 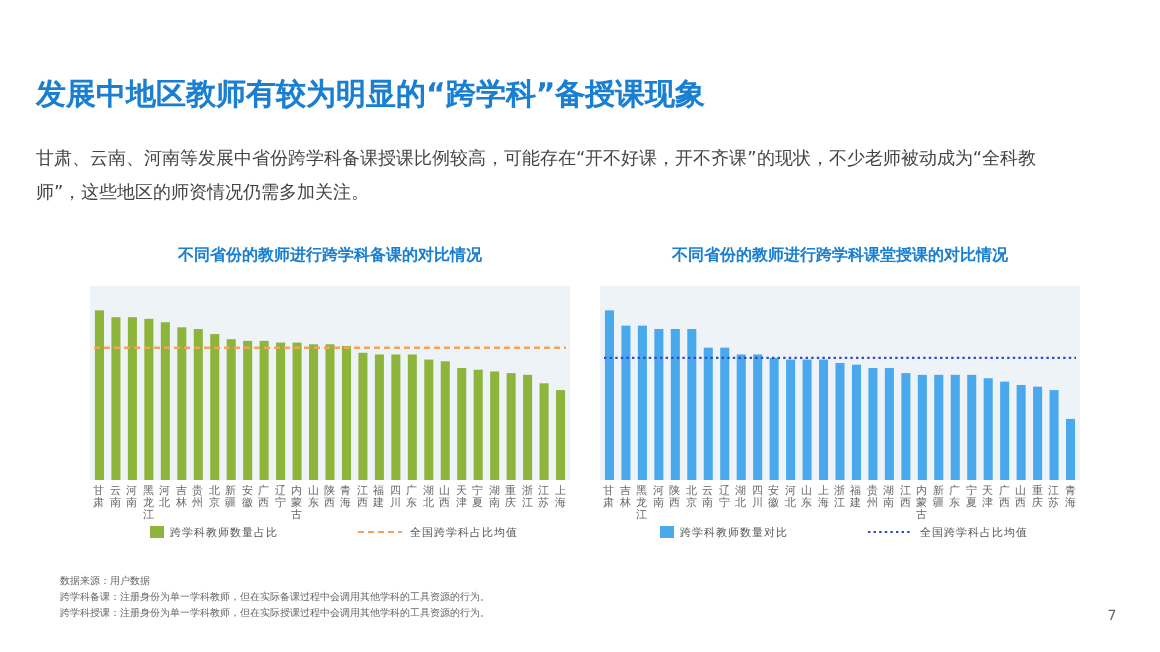 What do you see at coordinates (370, 94) in the screenshot?
I see `text: 发展中地区教师有较为明显的“跨学科”备授课现象` at bounding box center [370, 94].